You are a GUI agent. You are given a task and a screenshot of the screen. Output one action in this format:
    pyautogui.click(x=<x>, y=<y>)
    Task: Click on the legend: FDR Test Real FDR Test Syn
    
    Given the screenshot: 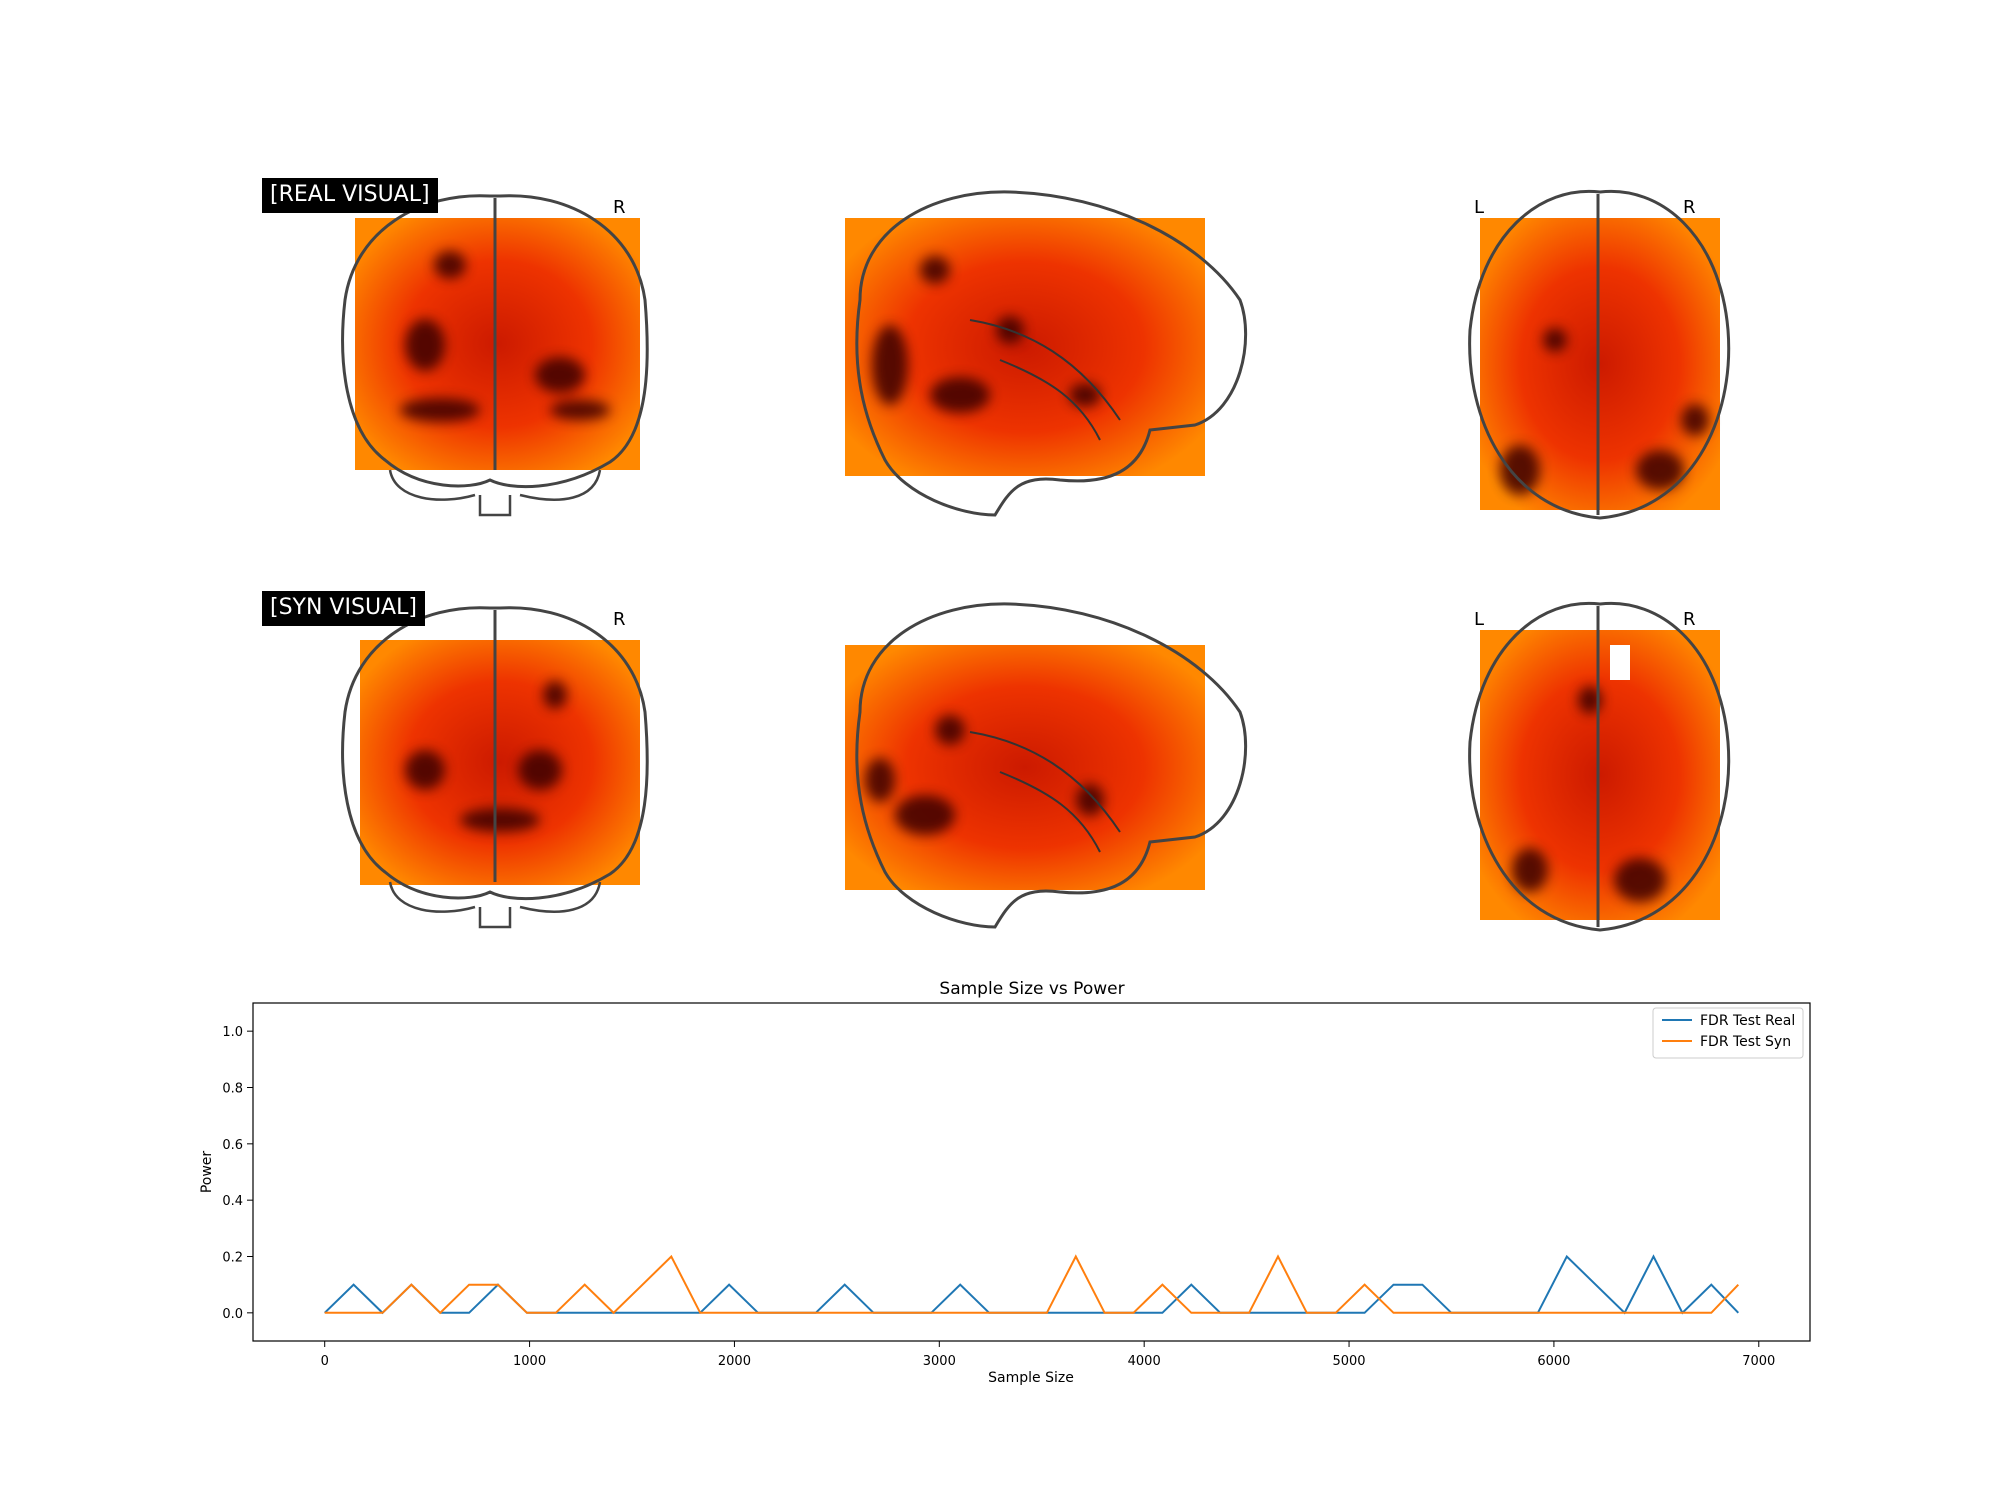 What is the action you would take?
    pyautogui.click(x=1728, y=1033)
    